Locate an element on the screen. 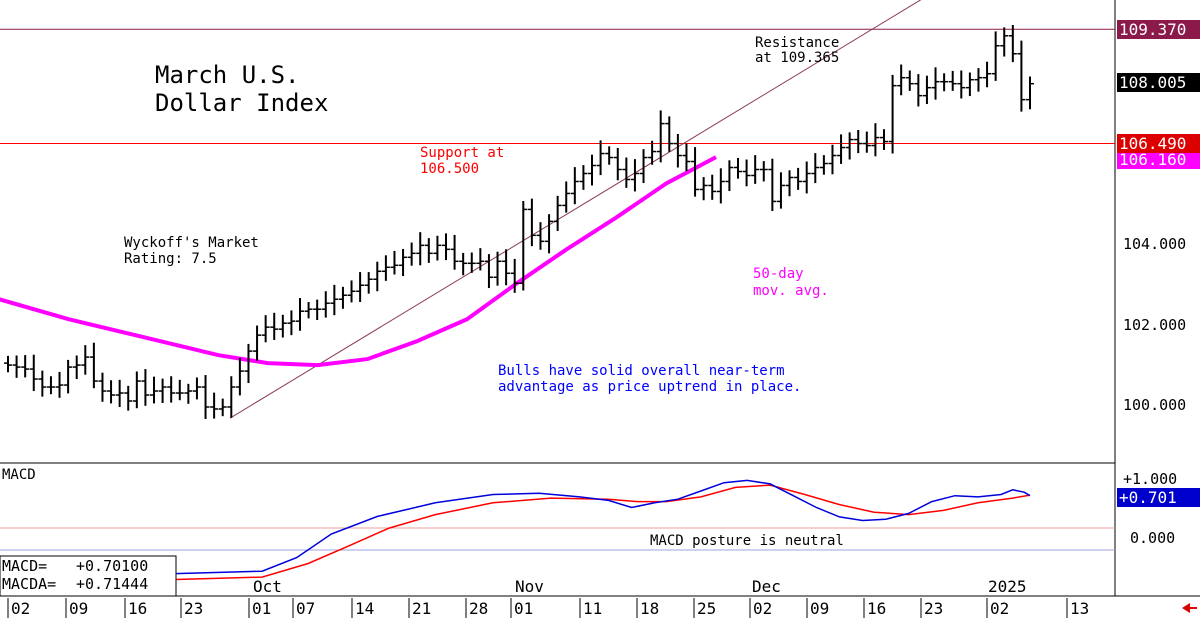  price-tag-support: 106.490 is located at coordinates (1158, 143).